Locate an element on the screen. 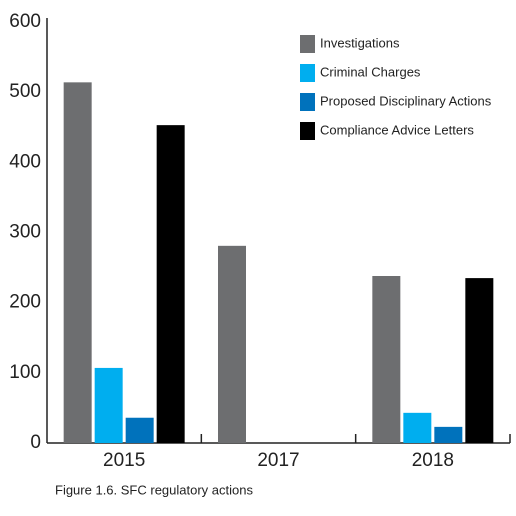 This screenshot has height=516, width=516. y-tick-label: 200 is located at coordinates (25, 302).